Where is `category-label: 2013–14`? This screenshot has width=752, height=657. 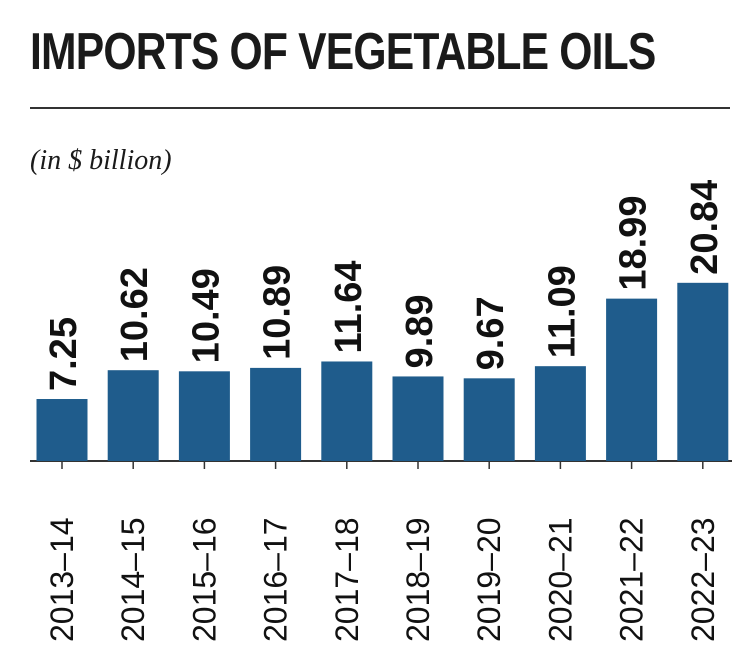
category-label: 2013–14 is located at coordinates (62, 579).